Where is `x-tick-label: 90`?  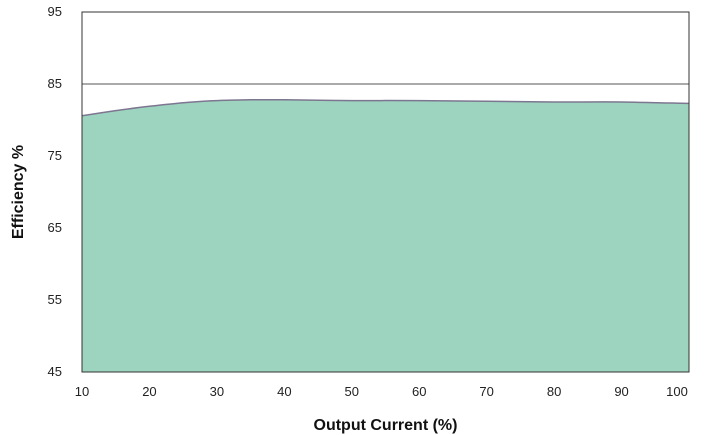
x-tick-label: 90 is located at coordinates (621, 391).